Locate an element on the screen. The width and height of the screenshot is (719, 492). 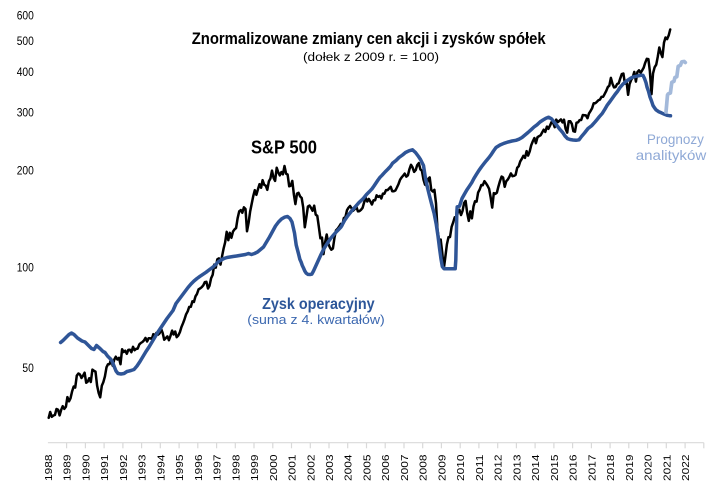
svg-text: 500 is located at coordinates (25, 42).